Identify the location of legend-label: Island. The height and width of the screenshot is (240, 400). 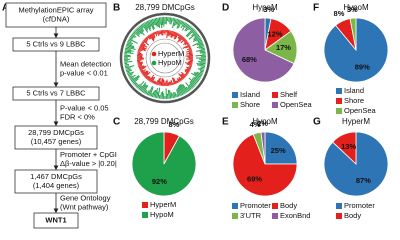
(250, 94).